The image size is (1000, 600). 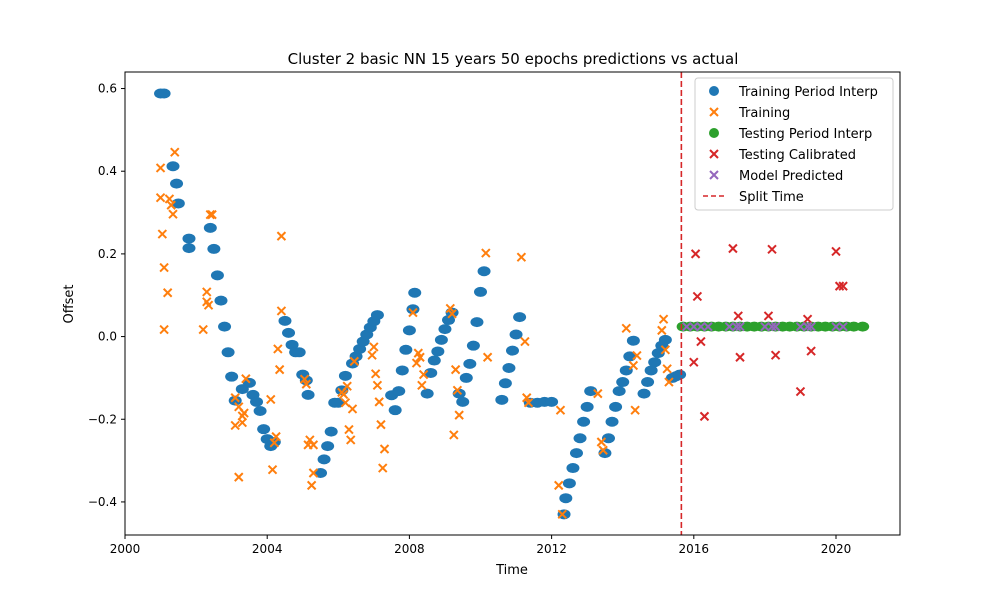 What do you see at coordinates (551, 549) in the screenshot?
I see `x-tick-label: 2012` at bounding box center [551, 549].